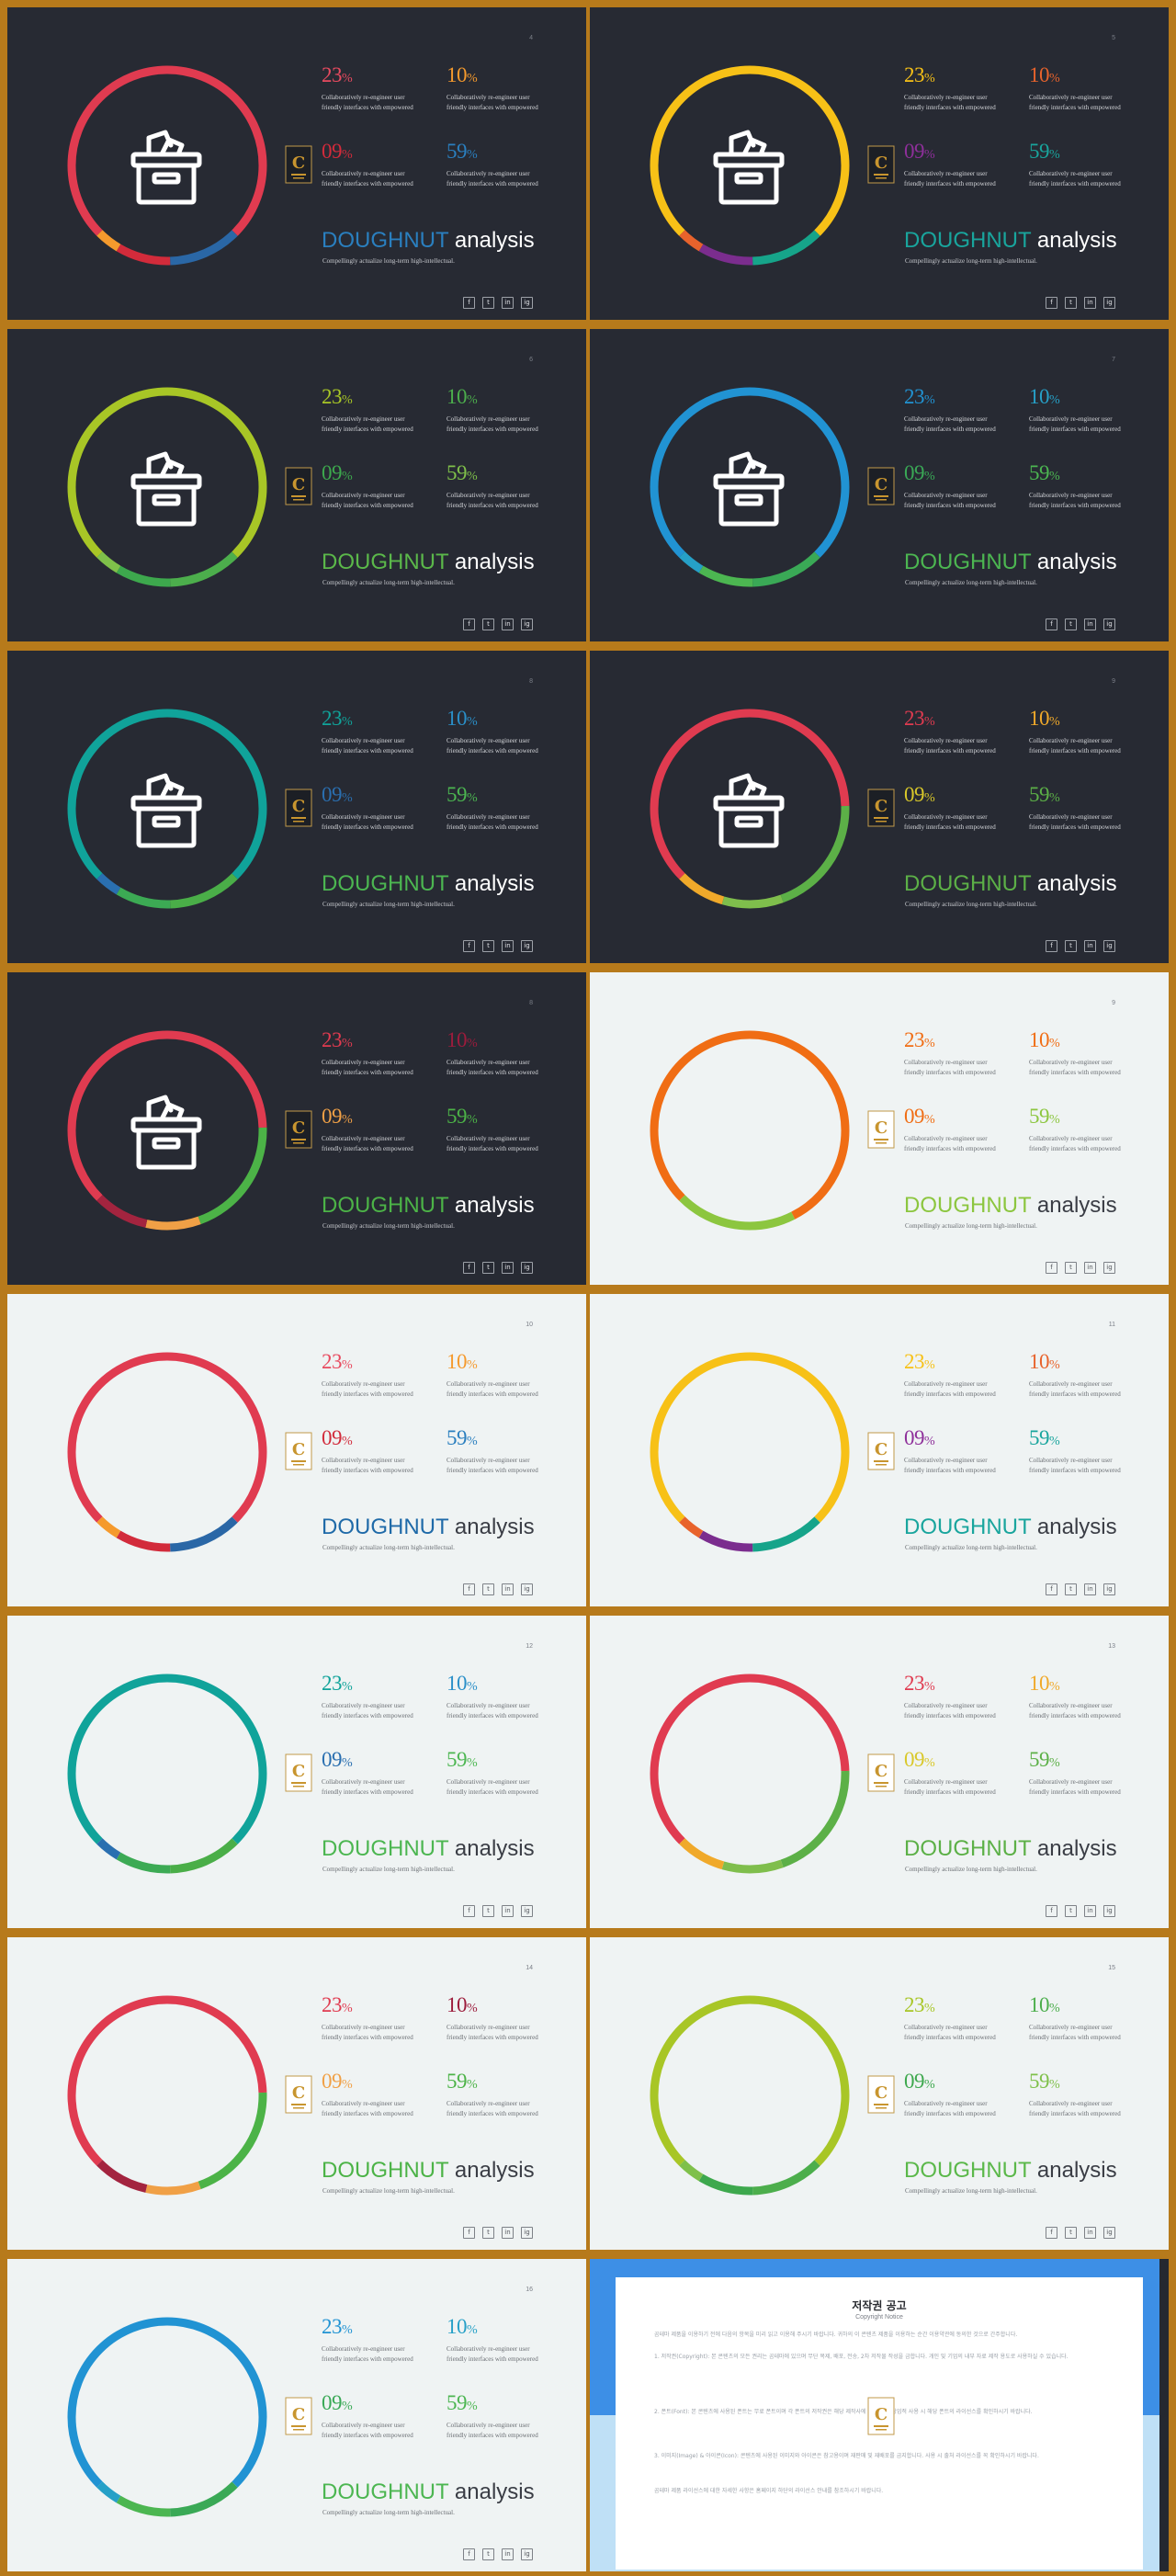  What do you see at coordinates (919, 473) in the screenshot?
I see `stat-value: 09%` at bounding box center [919, 473].